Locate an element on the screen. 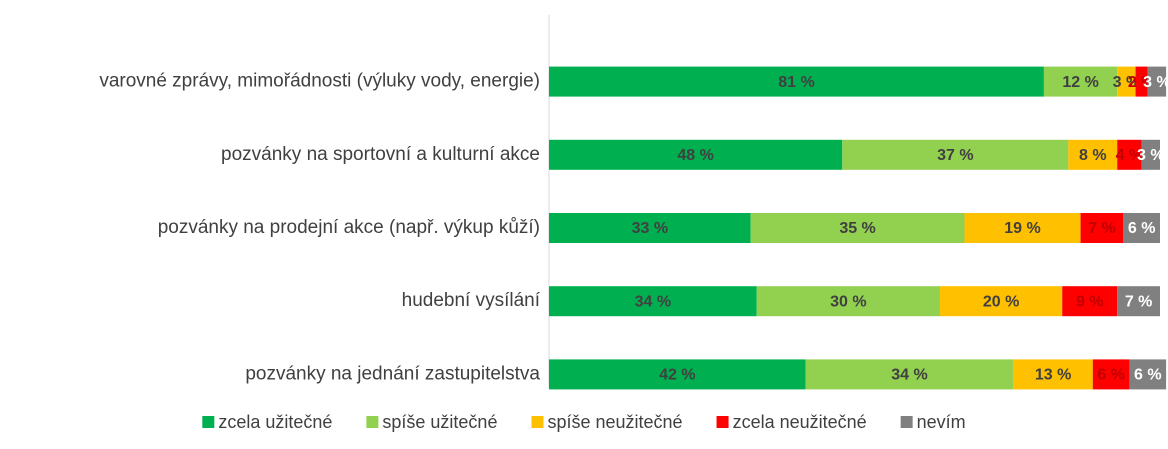 This screenshot has width=1168, height=449. value-label: 37 % is located at coordinates (955, 155).